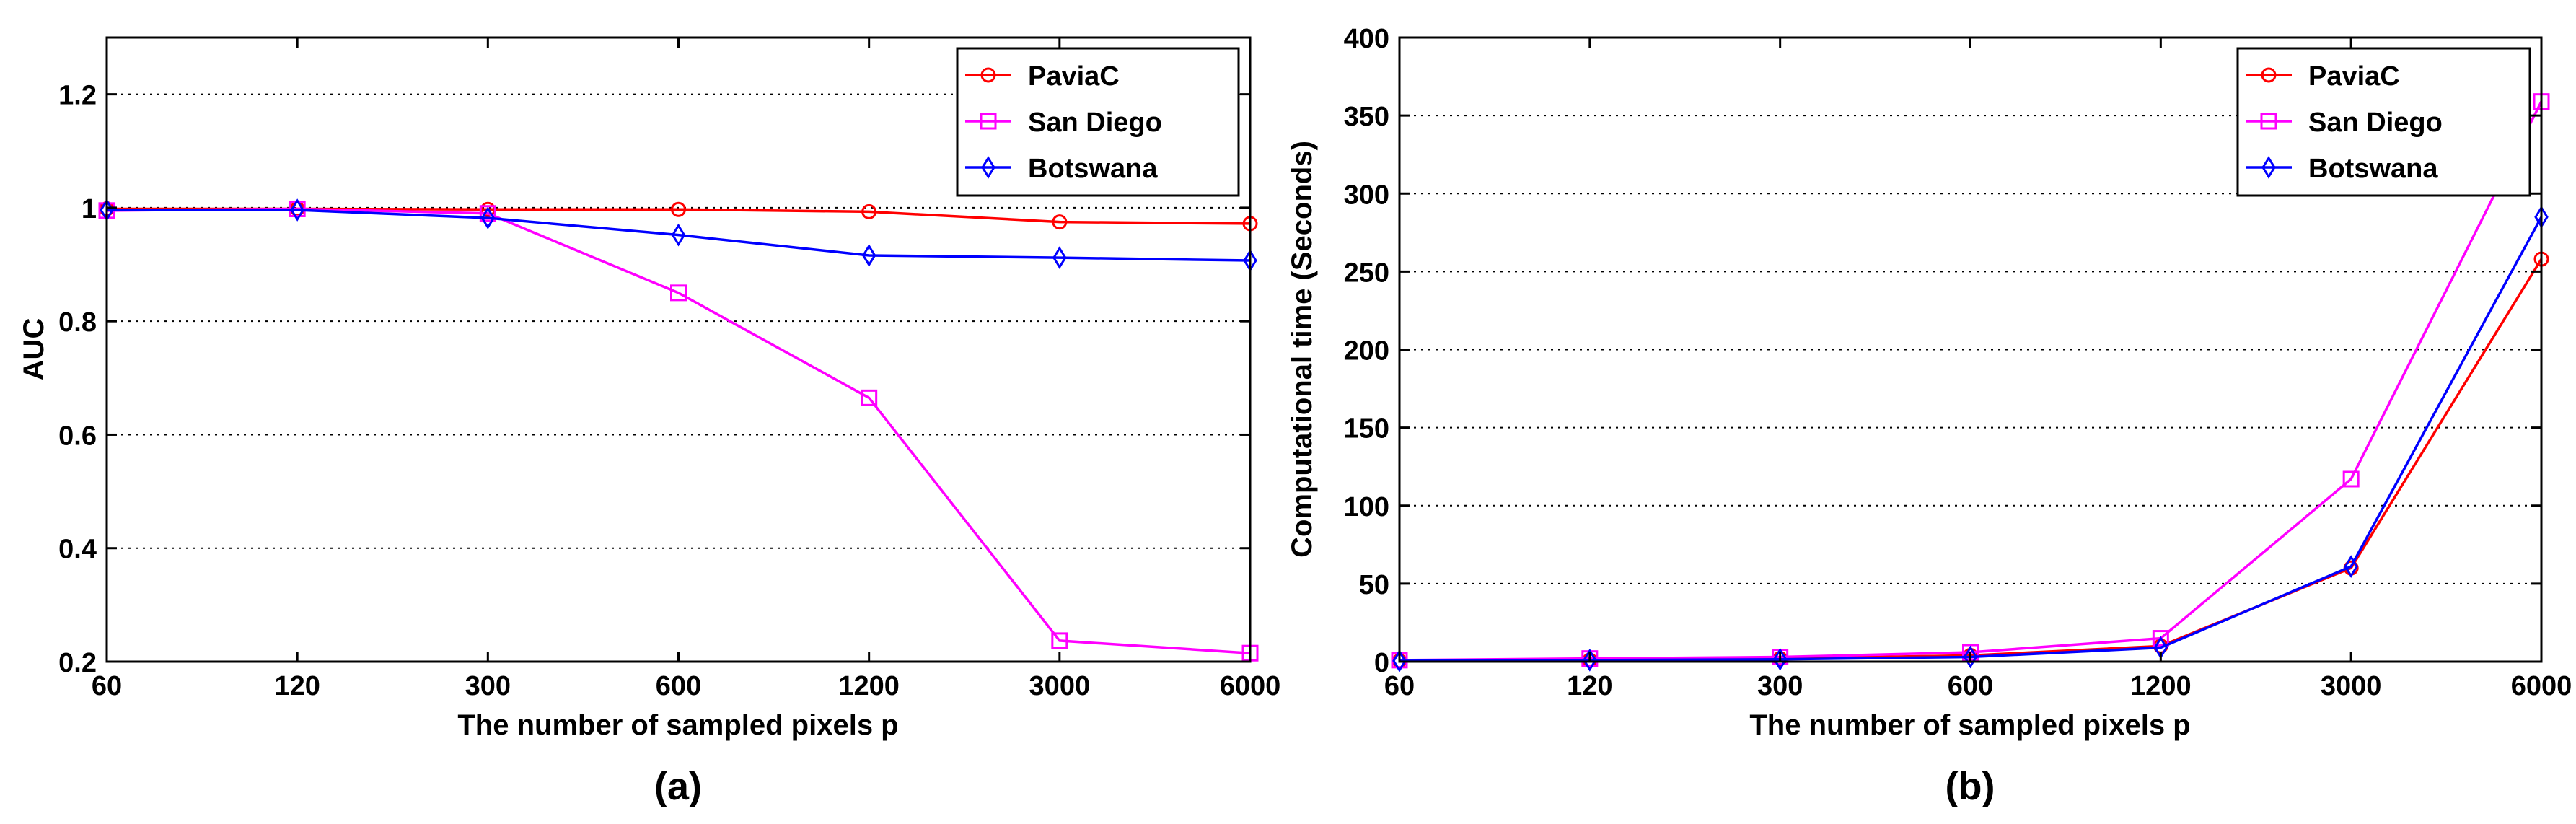 This screenshot has width=2576, height=824. What do you see at coordinates (1366, 351) in the screenshot?
I see `y-tick-label: 200` at bounding box center [1366, 351].